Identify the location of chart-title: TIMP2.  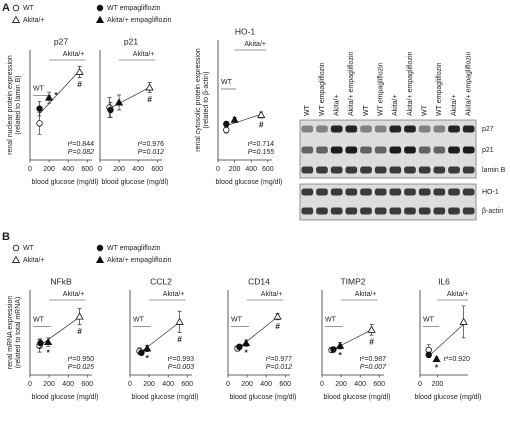
(352, 281).